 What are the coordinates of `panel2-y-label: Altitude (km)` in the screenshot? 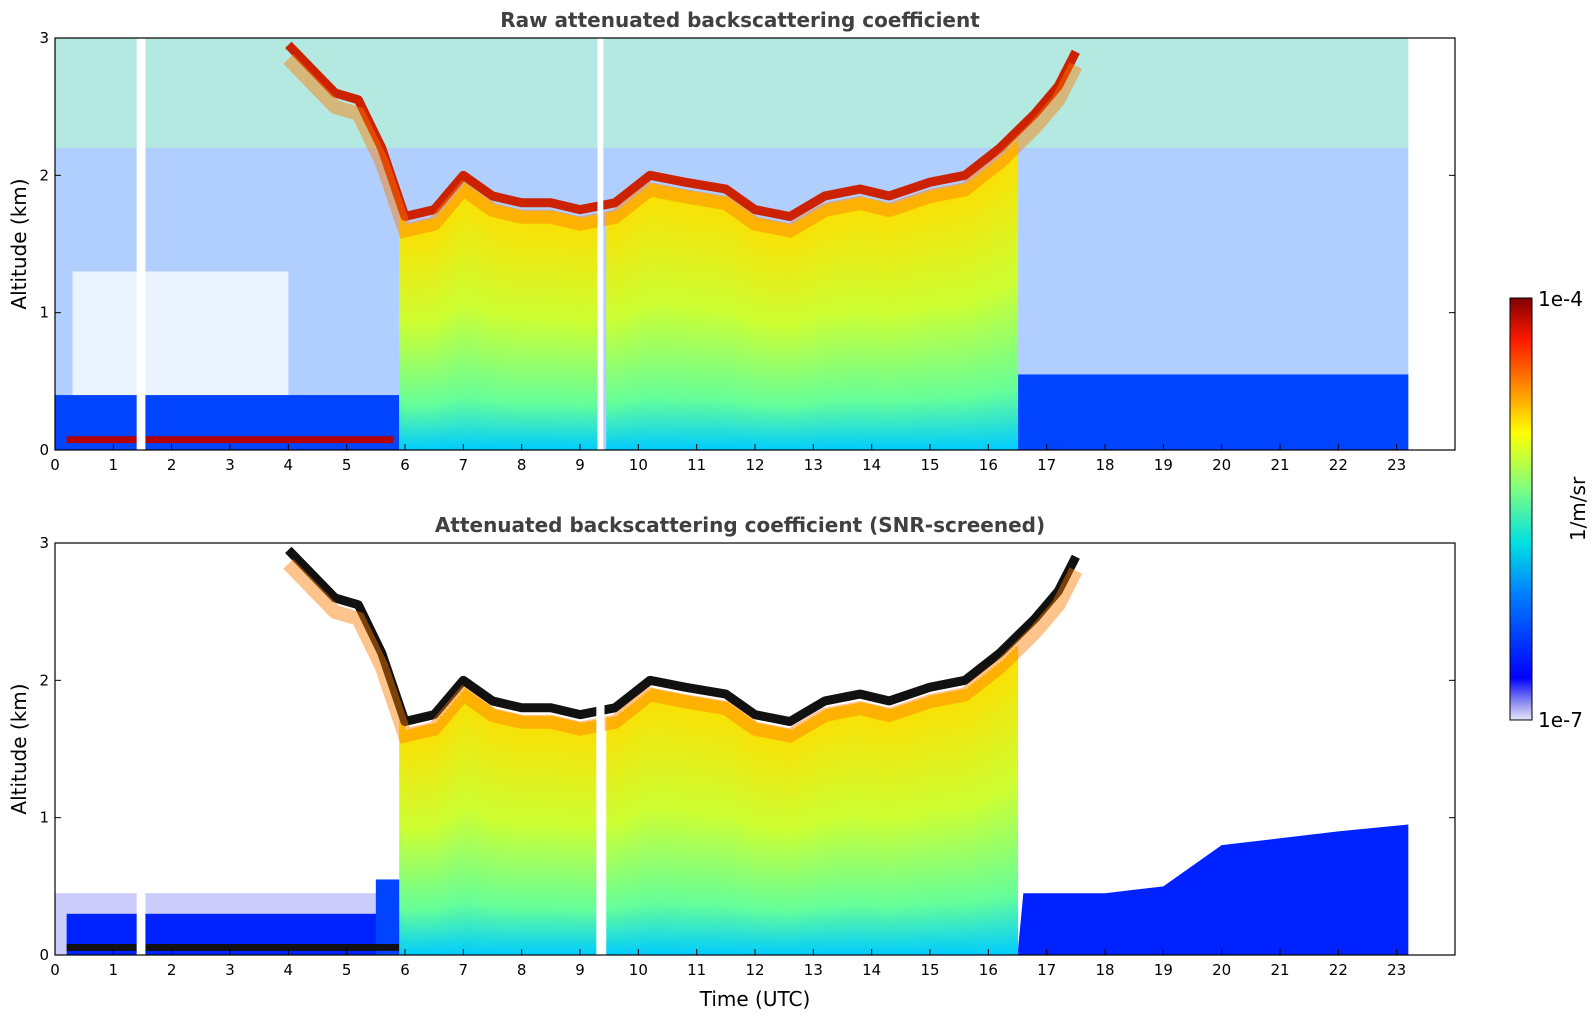 It's located at (19, 748).